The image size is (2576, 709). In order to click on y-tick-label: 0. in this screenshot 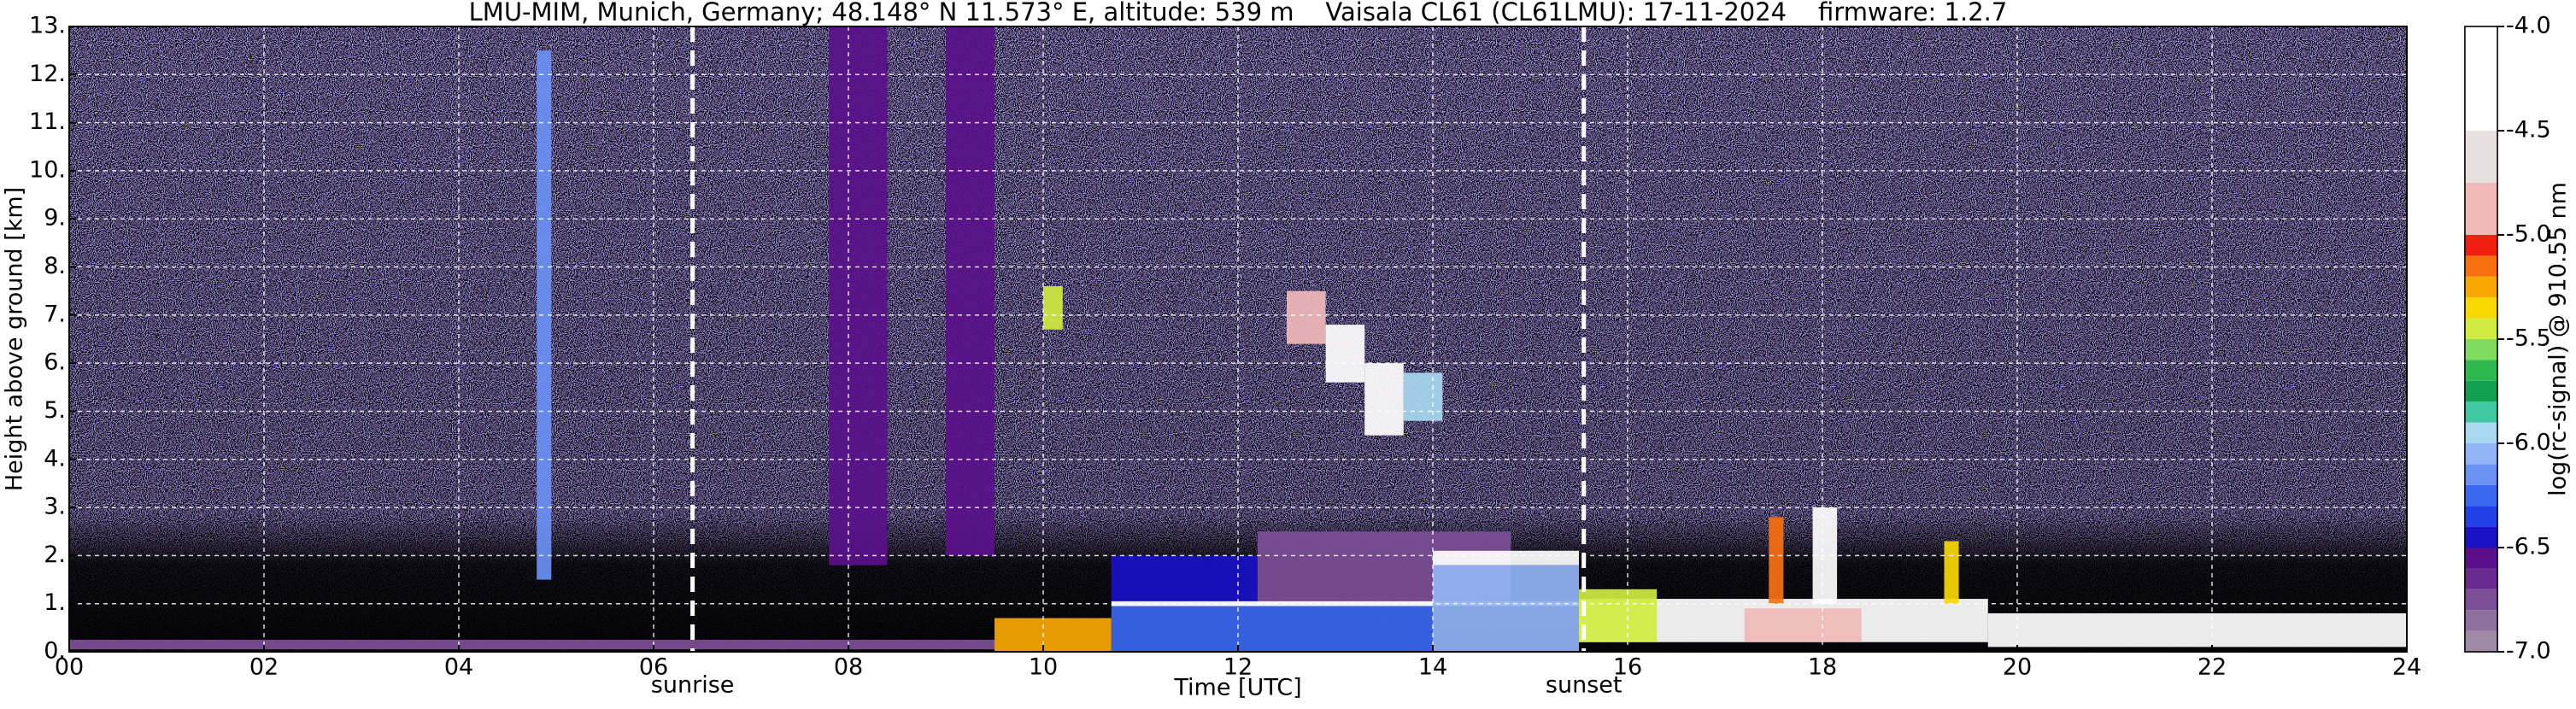, I will do `click(55, 651)`.